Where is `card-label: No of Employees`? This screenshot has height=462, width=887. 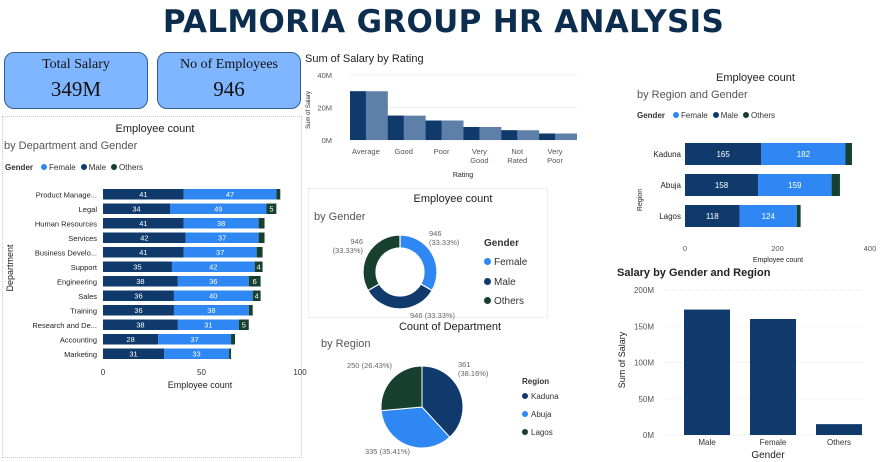
card-label: No of Employees is located at coordinates (229, 64).